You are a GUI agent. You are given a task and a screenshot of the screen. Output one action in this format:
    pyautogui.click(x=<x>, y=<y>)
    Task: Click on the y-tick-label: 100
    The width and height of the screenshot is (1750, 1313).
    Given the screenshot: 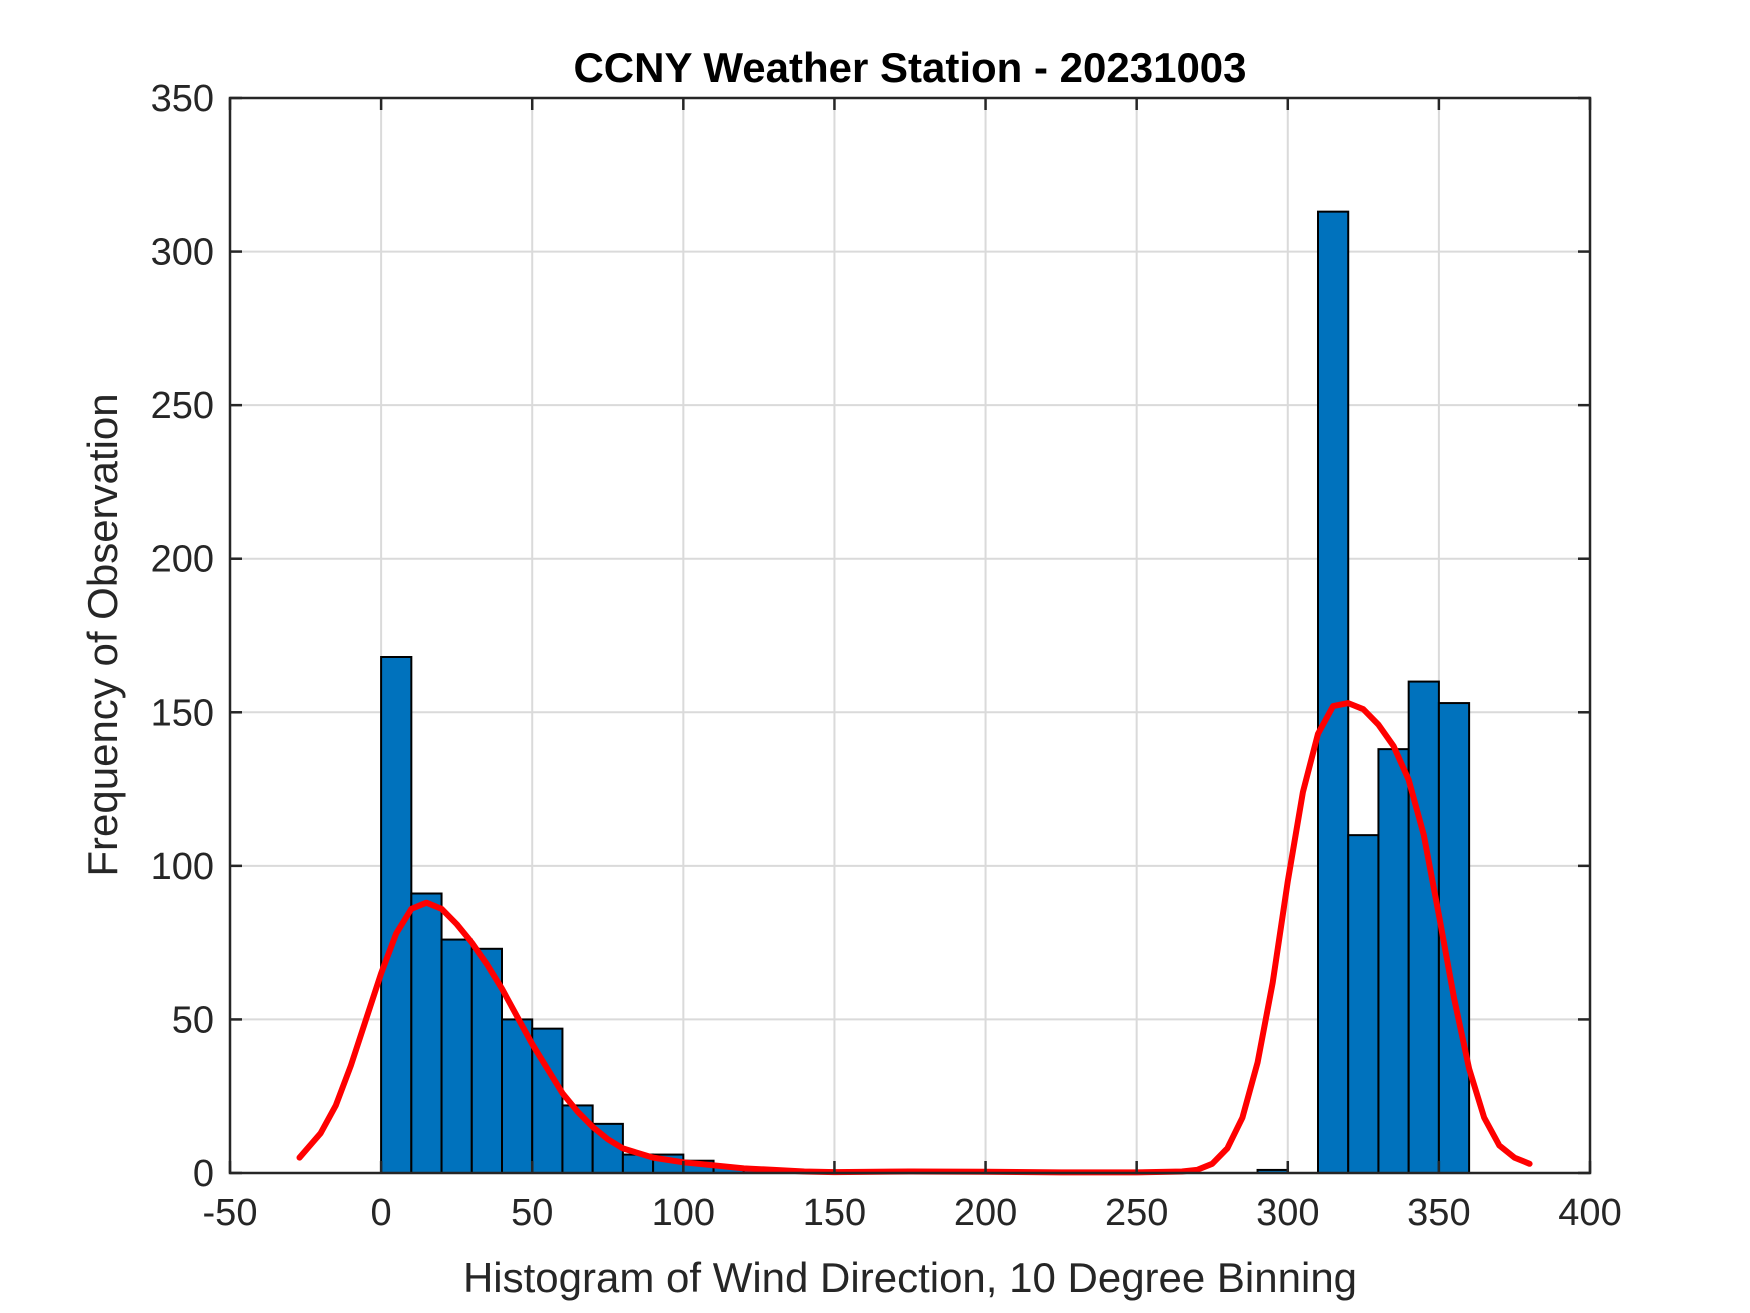 What is the action you would take?
    pyautogui.click(x=182, y=867)
    